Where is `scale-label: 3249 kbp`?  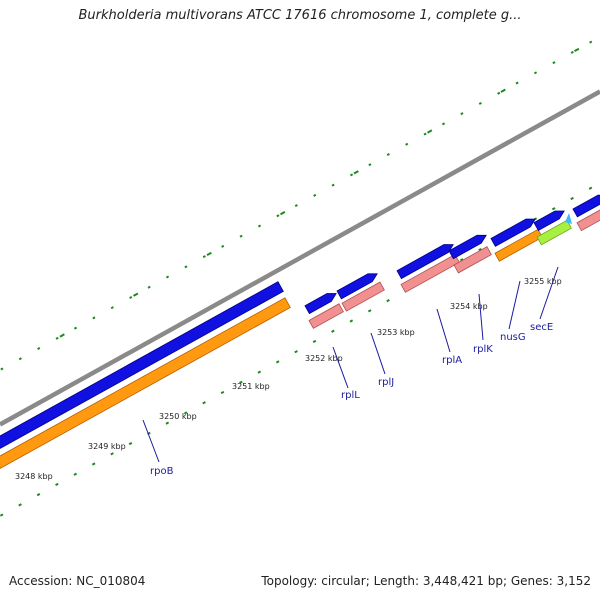 scale-label: 3249 kbp is located at coordinates (107, 446).